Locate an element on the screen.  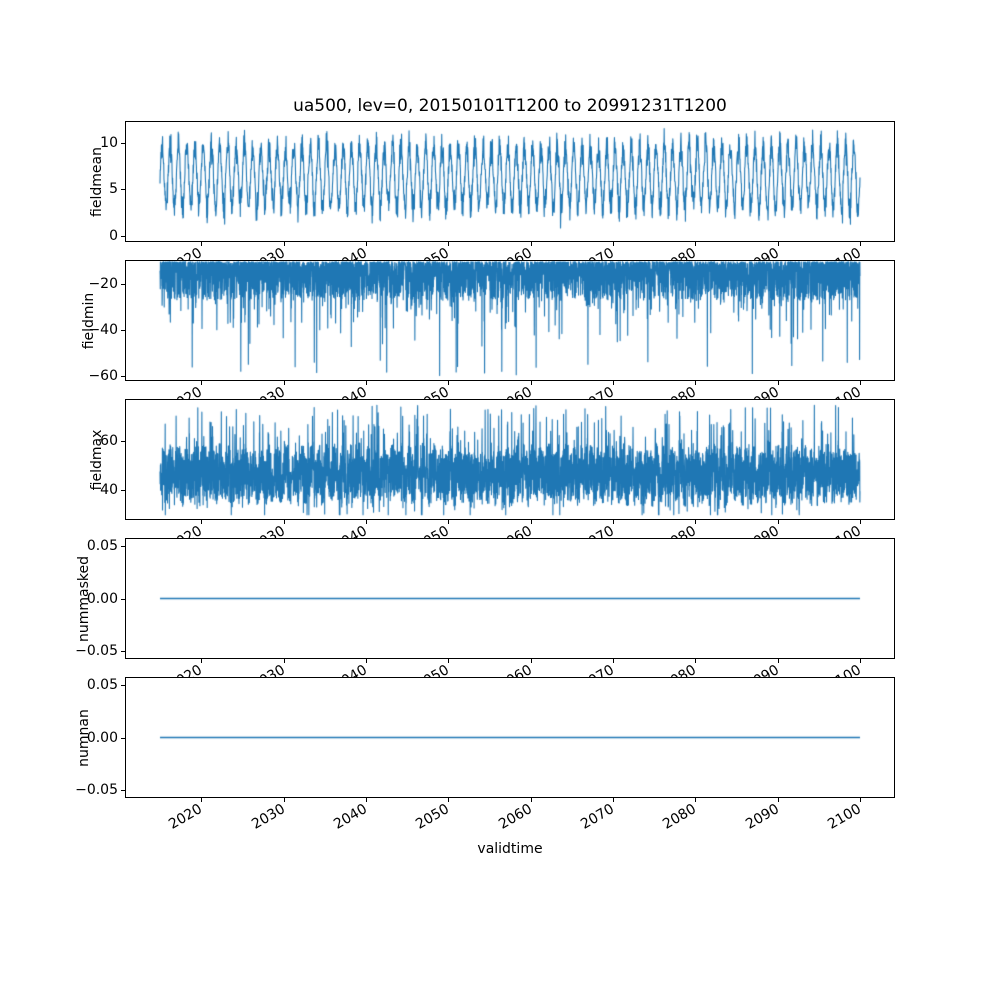
y-tick-label: −40 is located at coordinates (103, 329).